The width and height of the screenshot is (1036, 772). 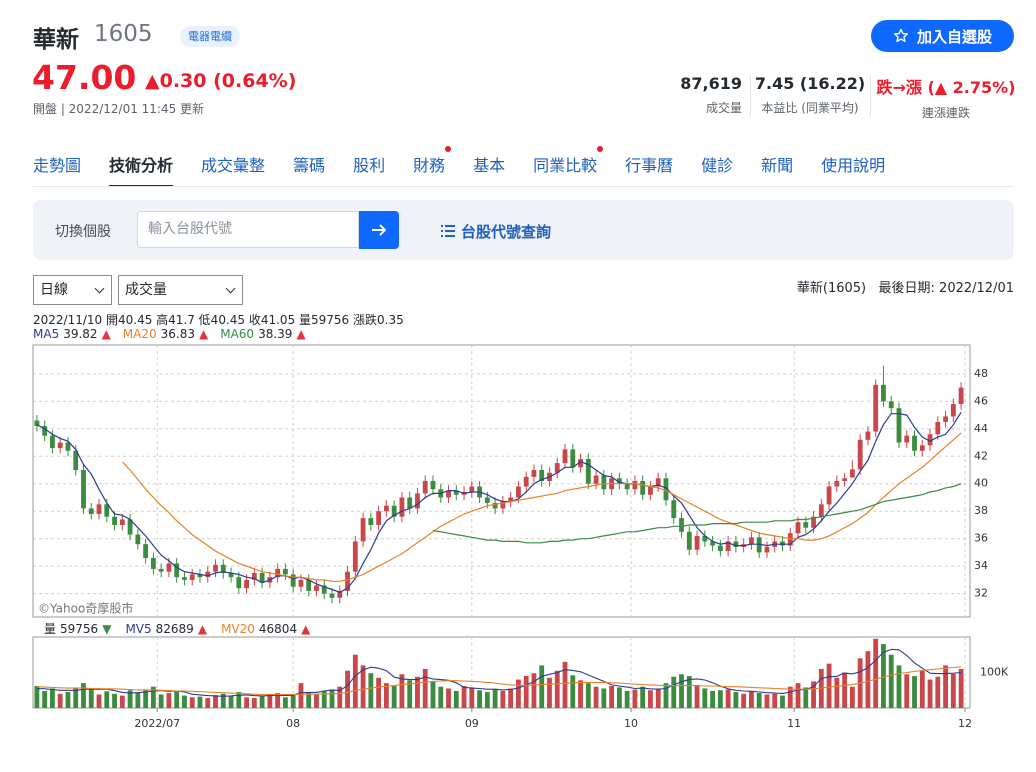 What do you see at coordinates (448, 231) in the screenshot?
I see `list-icon` at bounding box center [448, 231].